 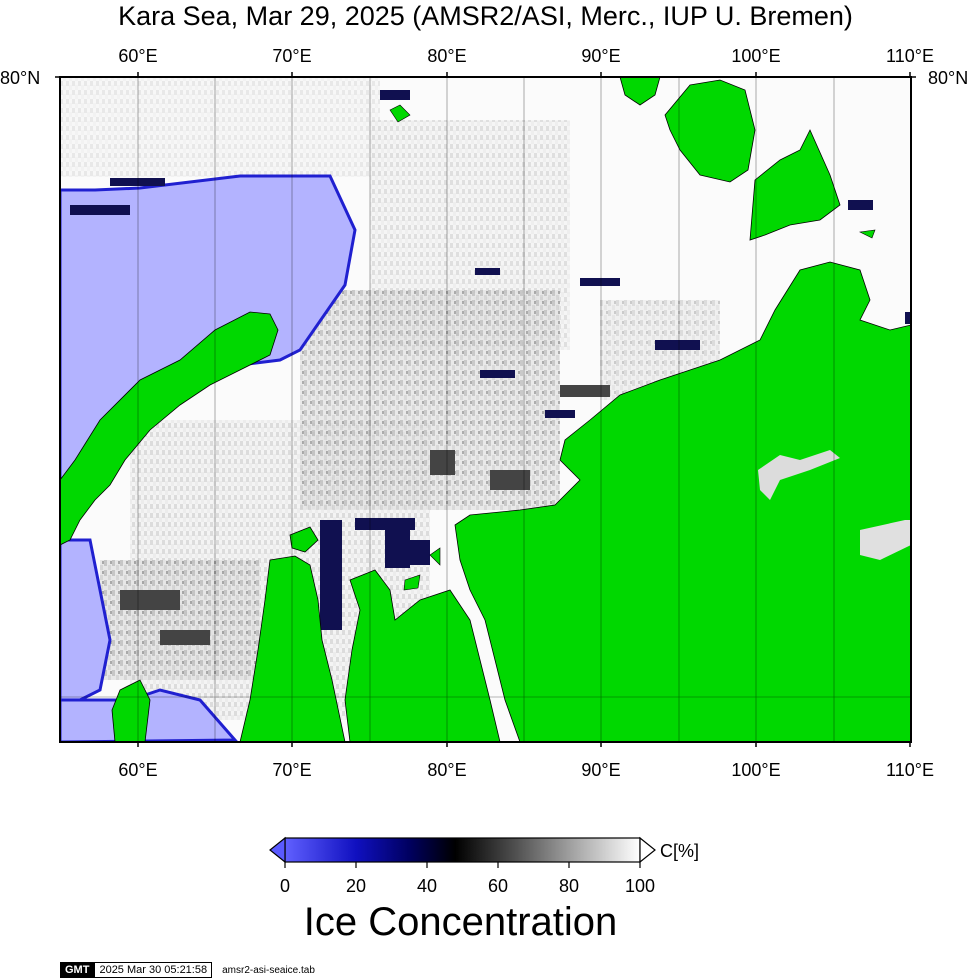 I want to click on lat-label-left: 80°N, so click(x=20, y=78).